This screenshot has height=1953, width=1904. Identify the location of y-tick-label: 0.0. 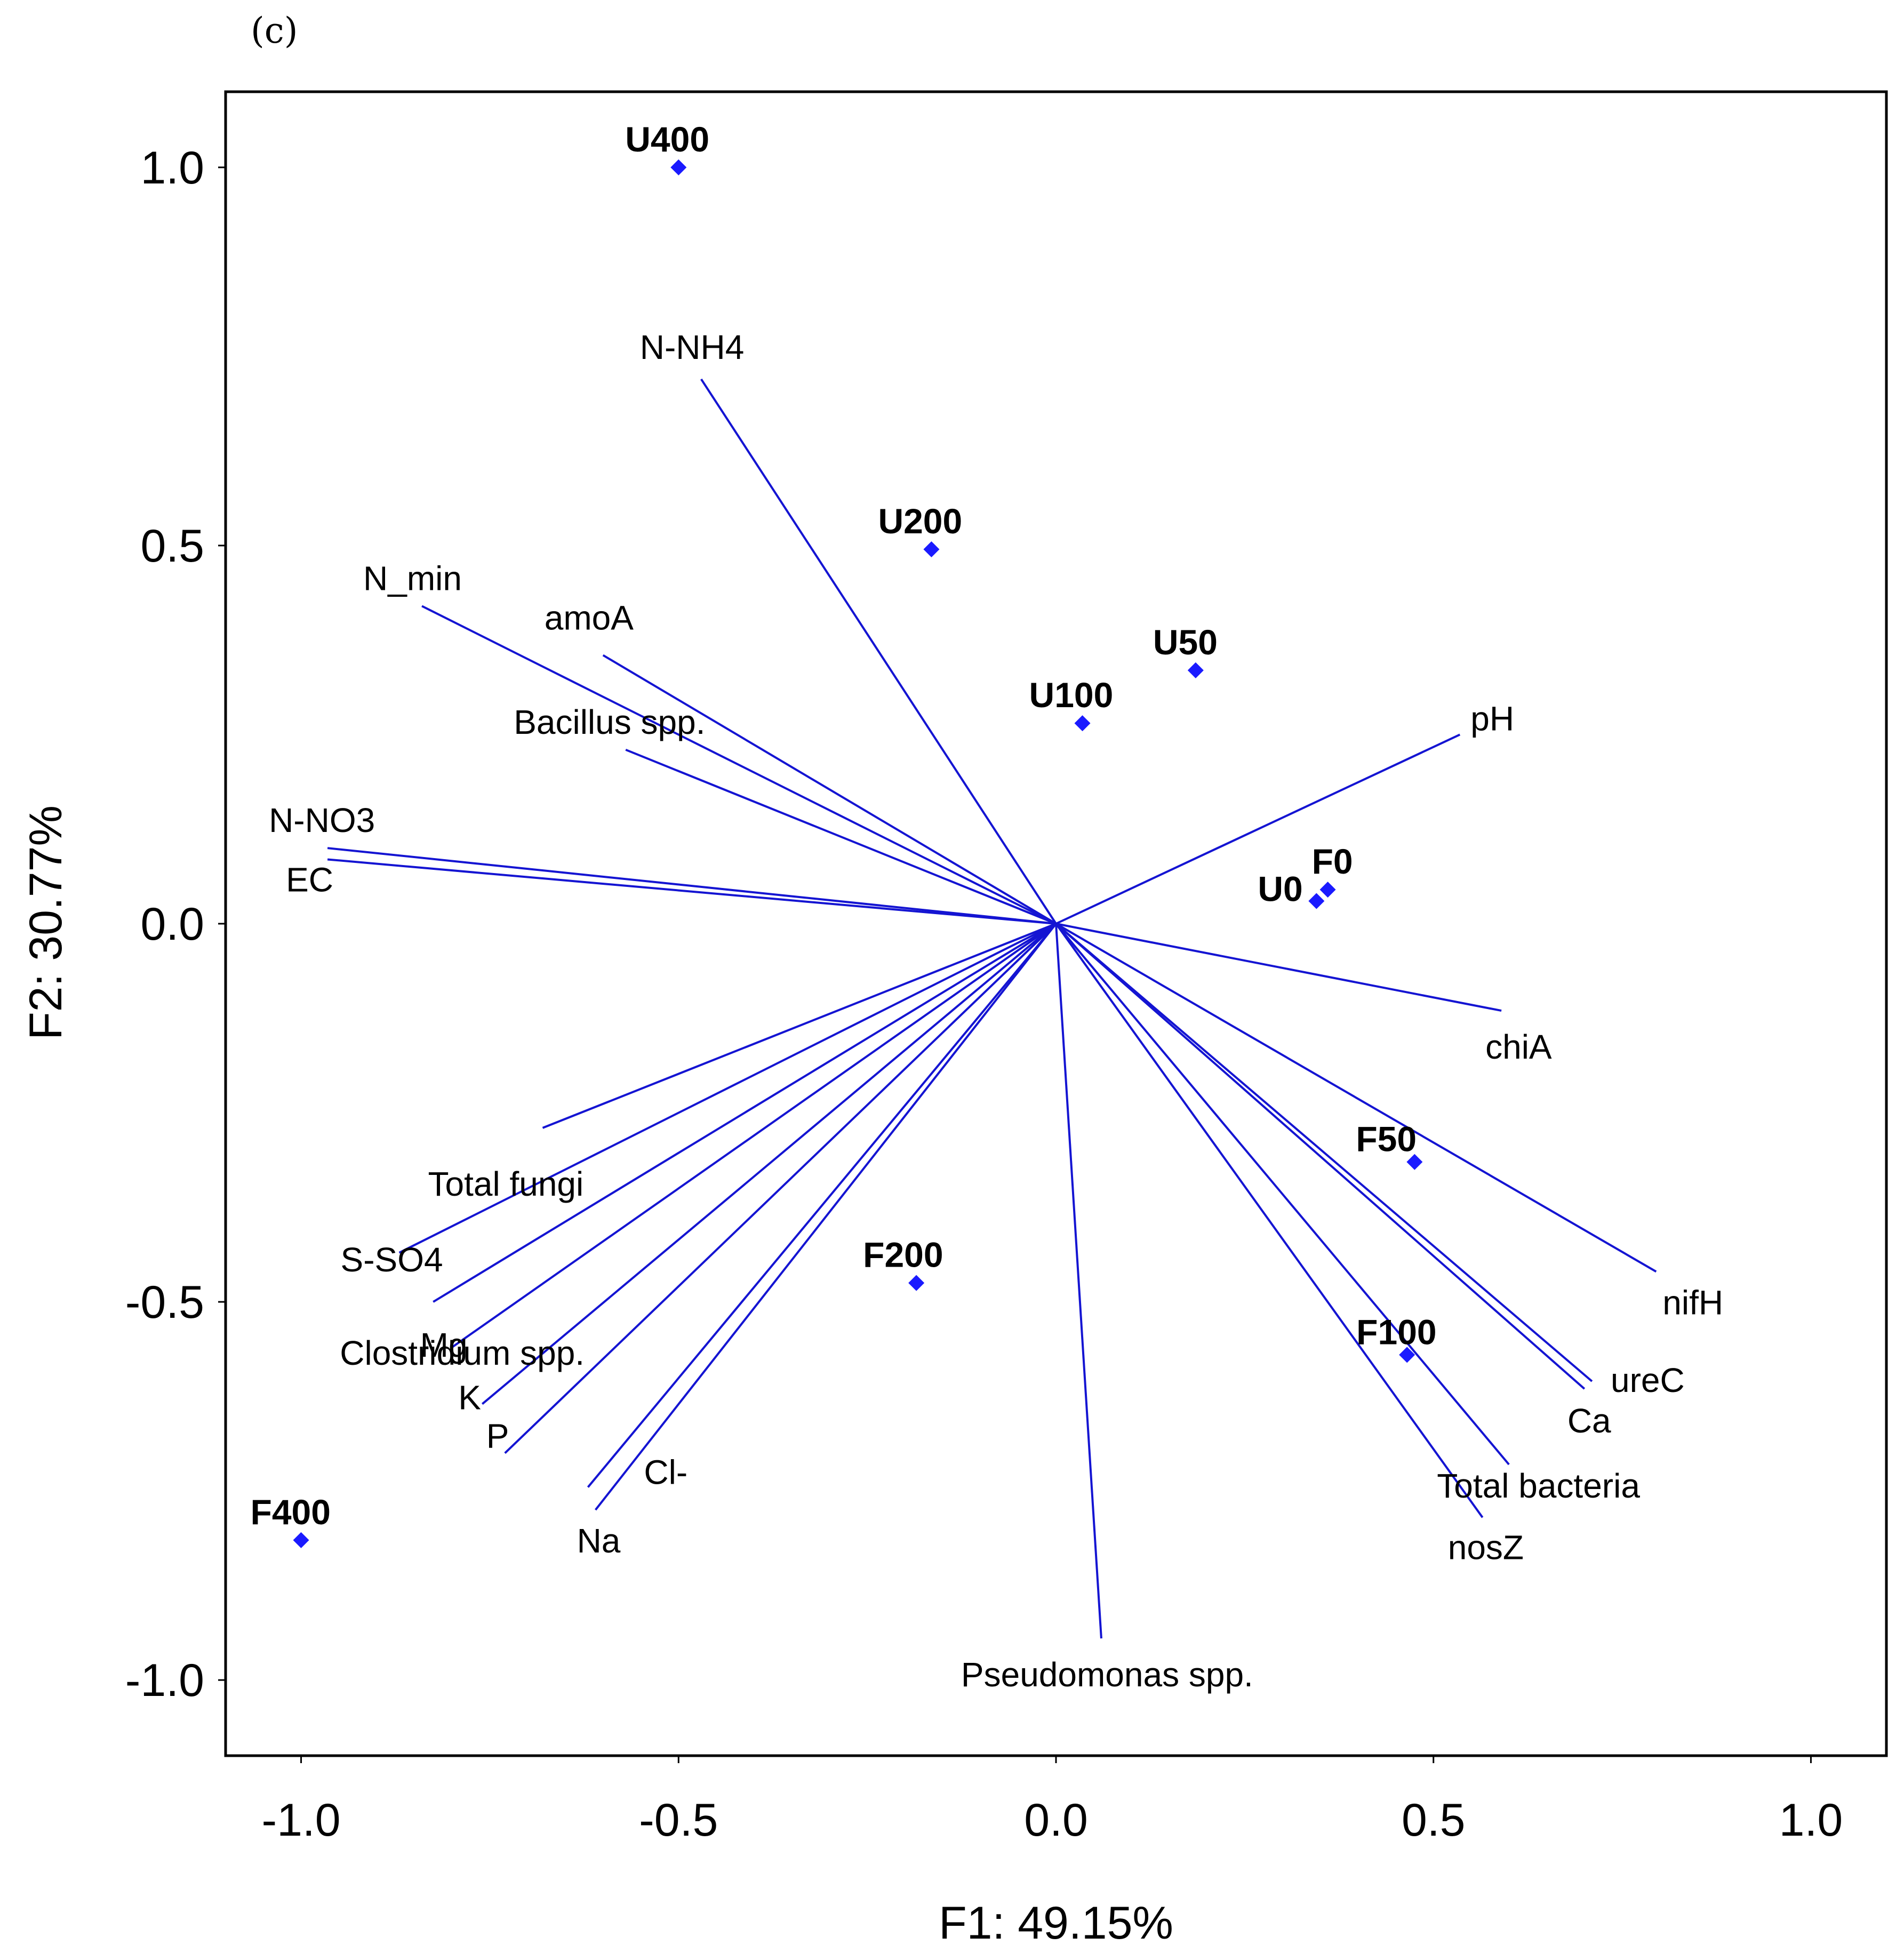
(172, 924).